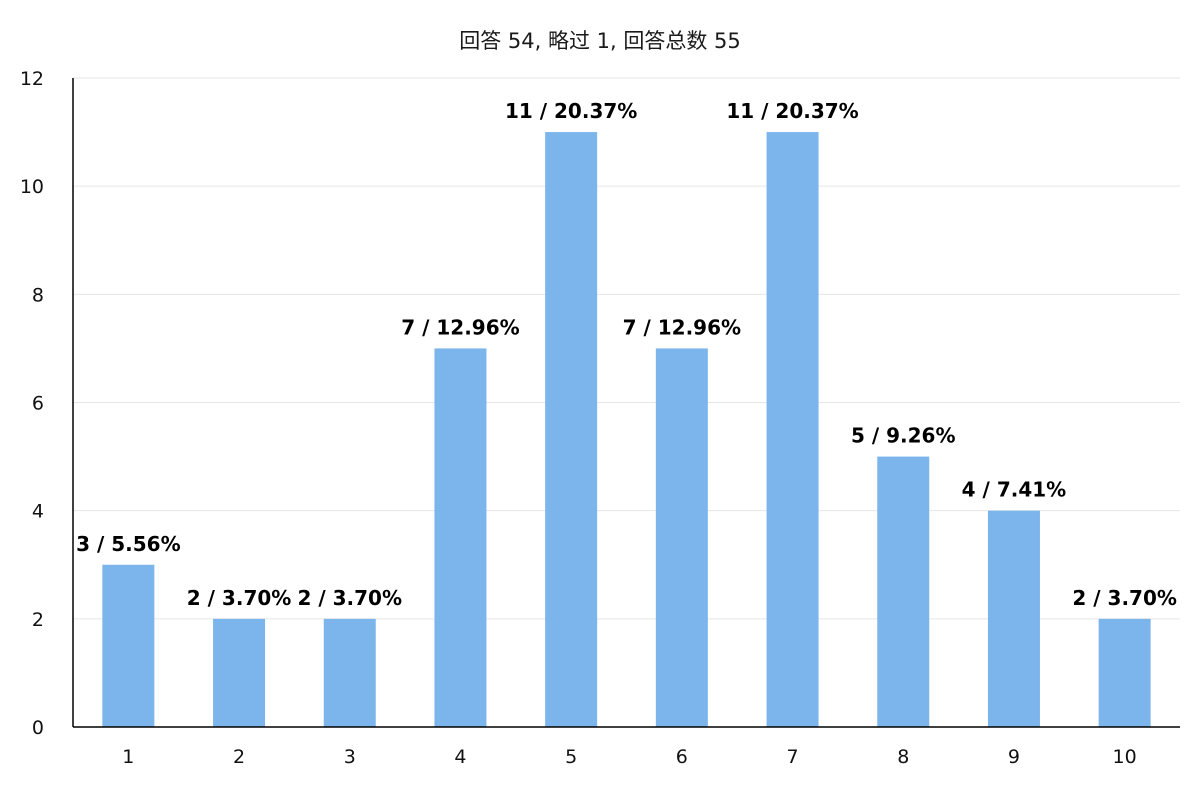  Describe the element at coordinates (128, 757) in the screenshot. I see `x-tick-label: 1` at that location.